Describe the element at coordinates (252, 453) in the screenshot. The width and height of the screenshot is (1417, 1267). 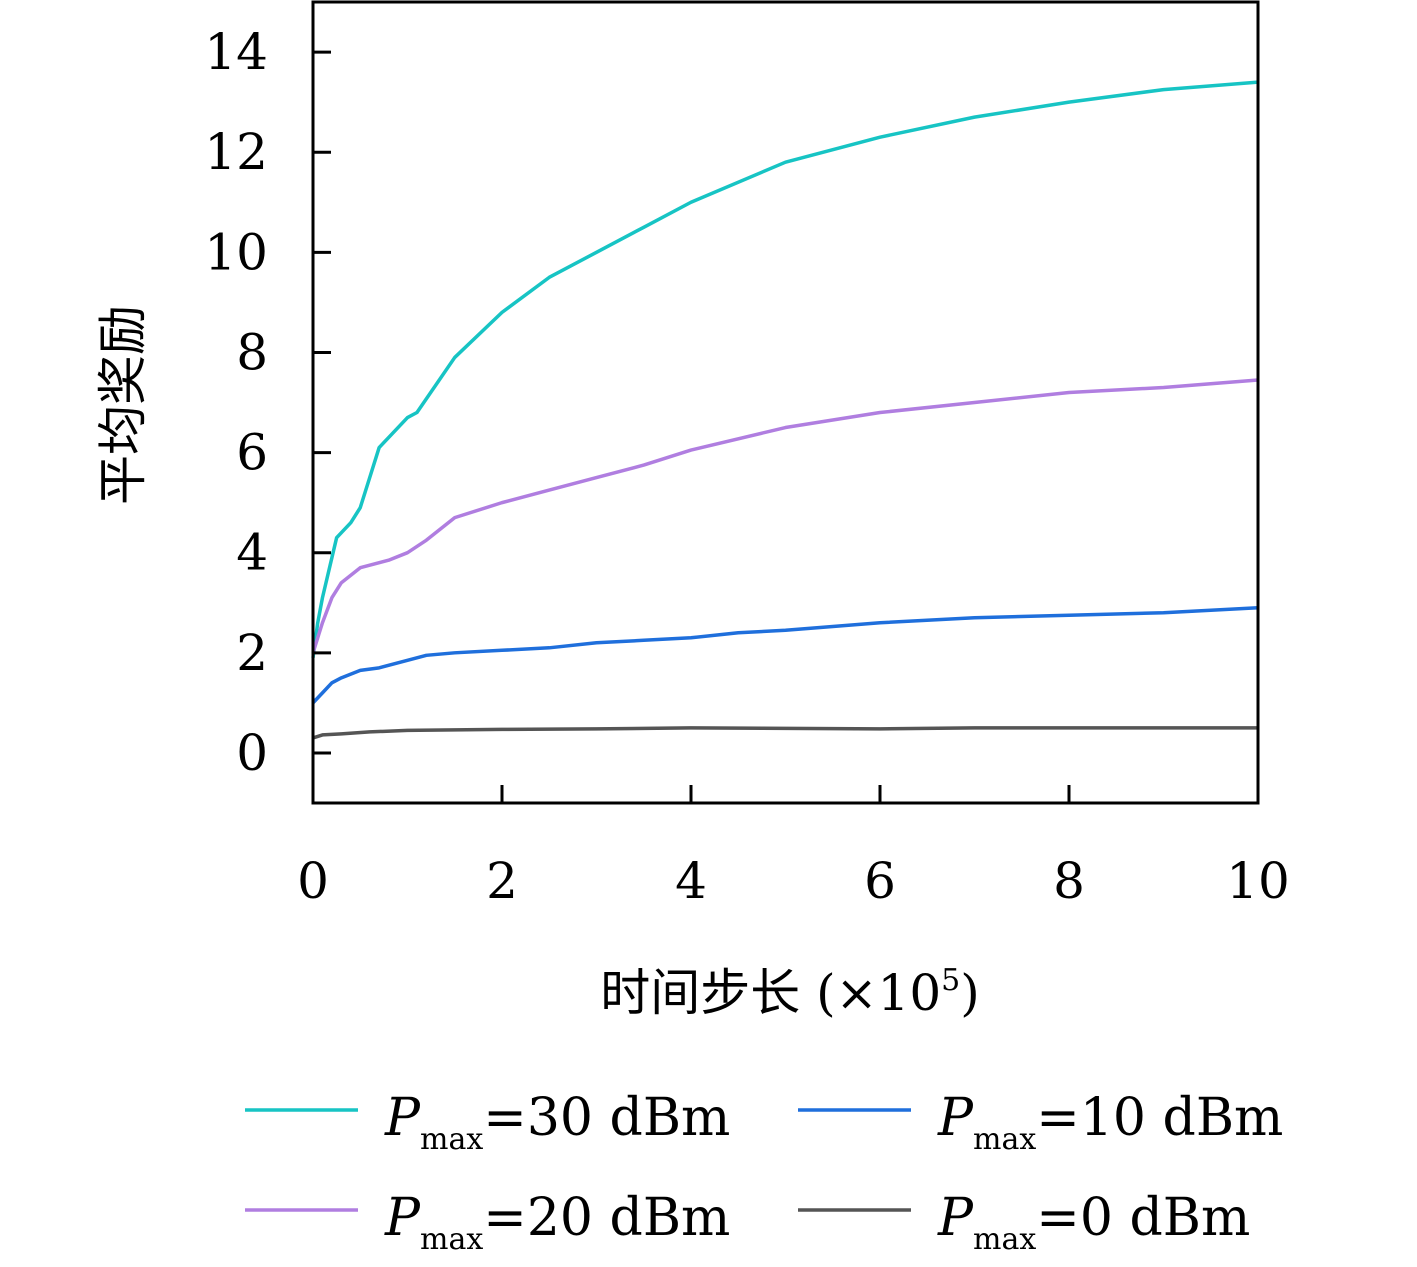
I see `y-tick-label: 6` at that location.